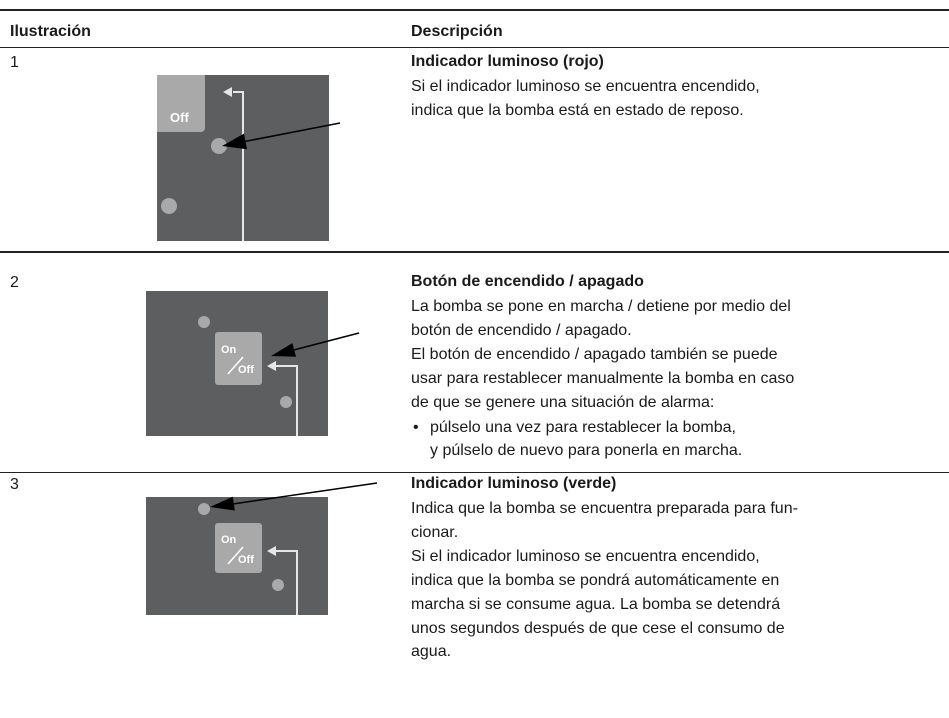 The image size is (949, 718). I want to click on row-number: 2, so click(14, 282).